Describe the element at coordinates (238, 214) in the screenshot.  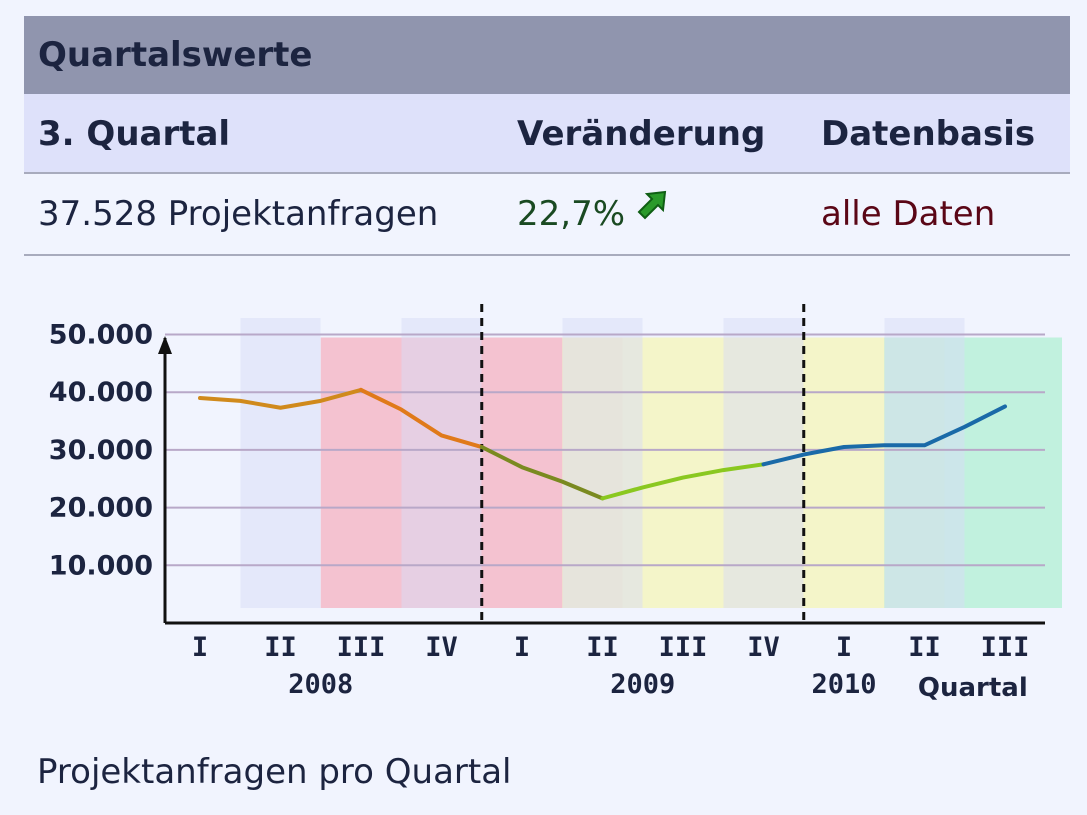
I see `request-count: 37.528 Projektanfragen` at that location.